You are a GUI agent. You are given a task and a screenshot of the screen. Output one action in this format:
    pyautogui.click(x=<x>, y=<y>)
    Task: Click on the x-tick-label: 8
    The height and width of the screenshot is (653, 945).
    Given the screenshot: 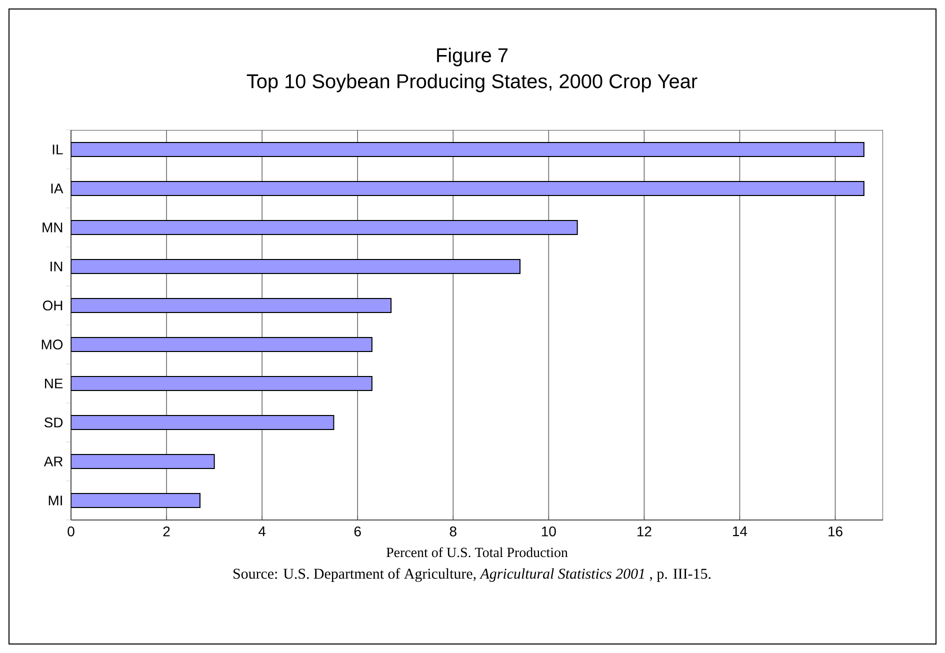 What is the action you would take?
    pyautogui.click(x=453, y=531)
    